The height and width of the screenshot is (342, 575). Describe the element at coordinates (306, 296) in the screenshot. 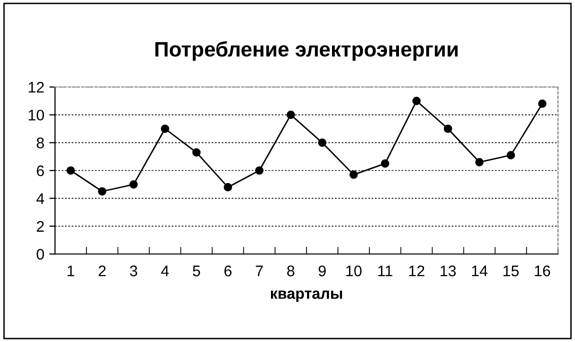

I see `x-axis-title: кварталы` at that location.